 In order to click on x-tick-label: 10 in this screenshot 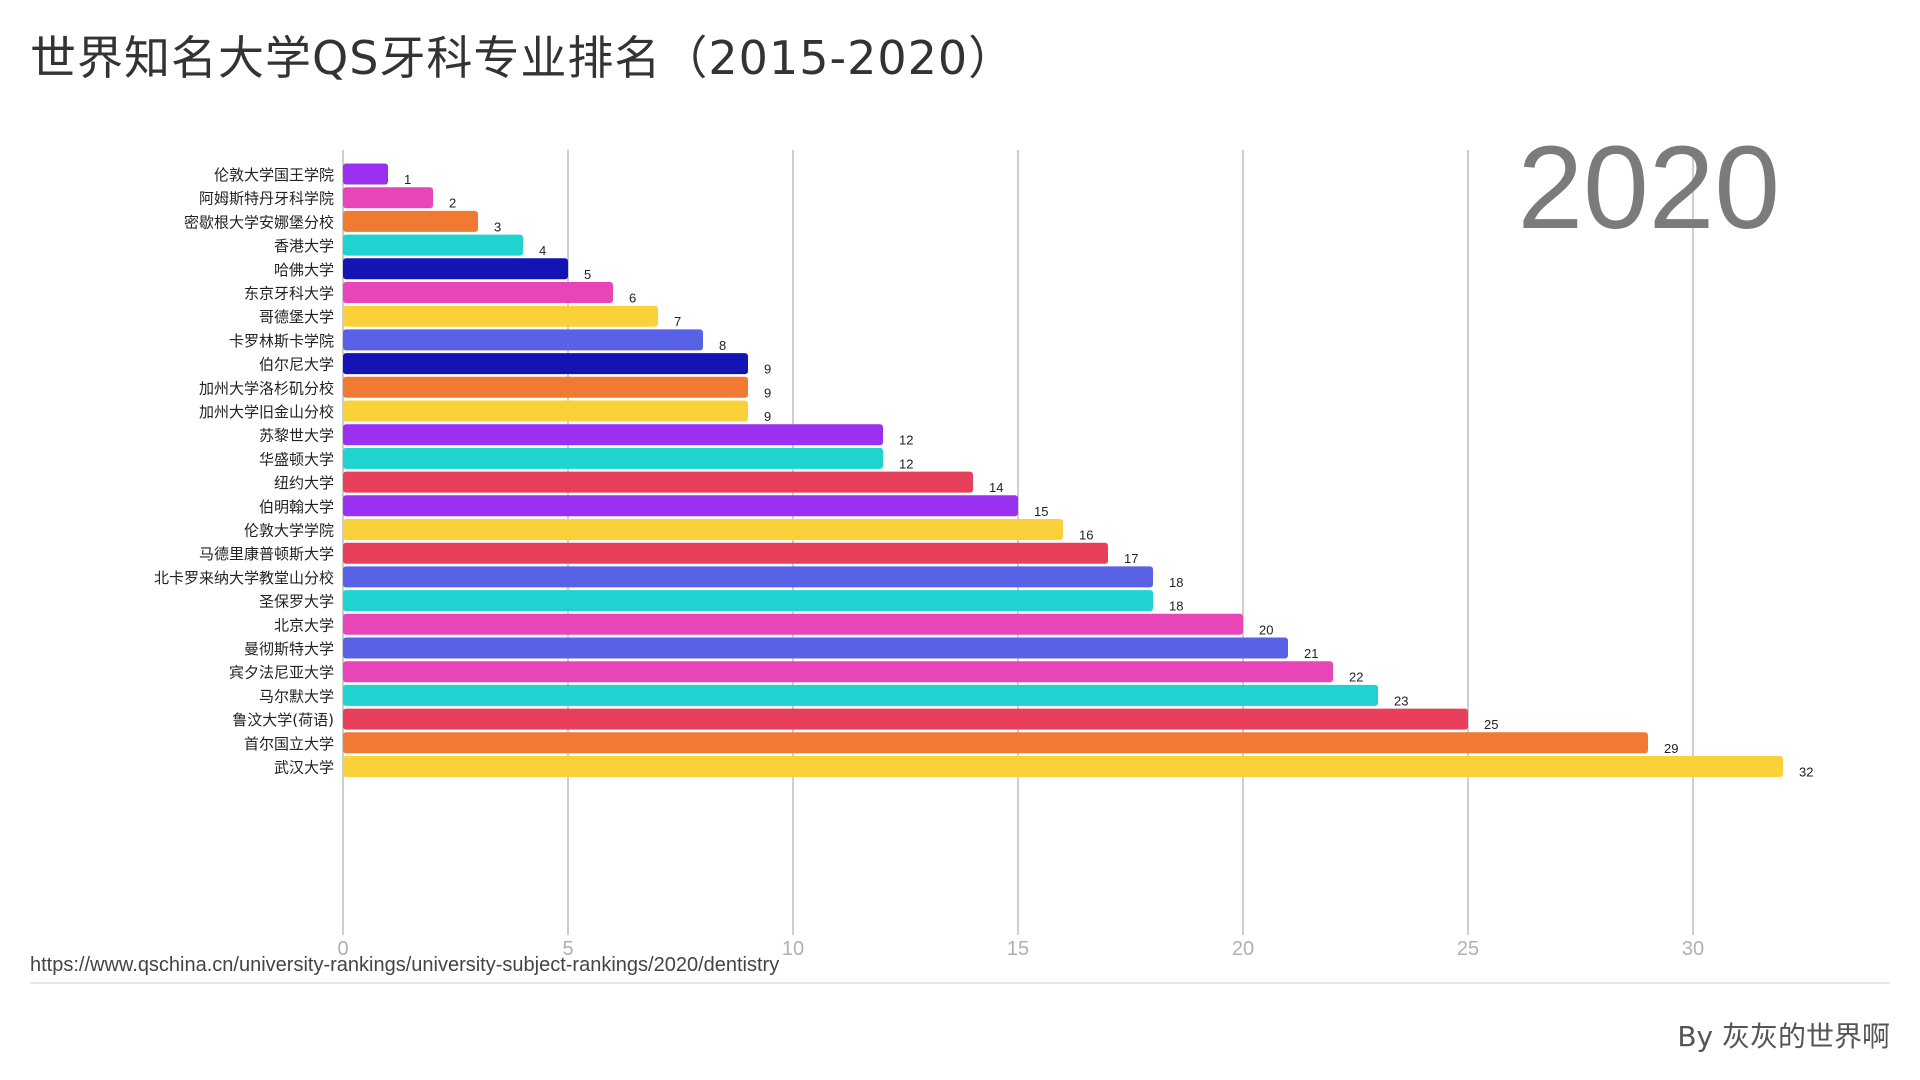, I will do `click(793, 949)`.